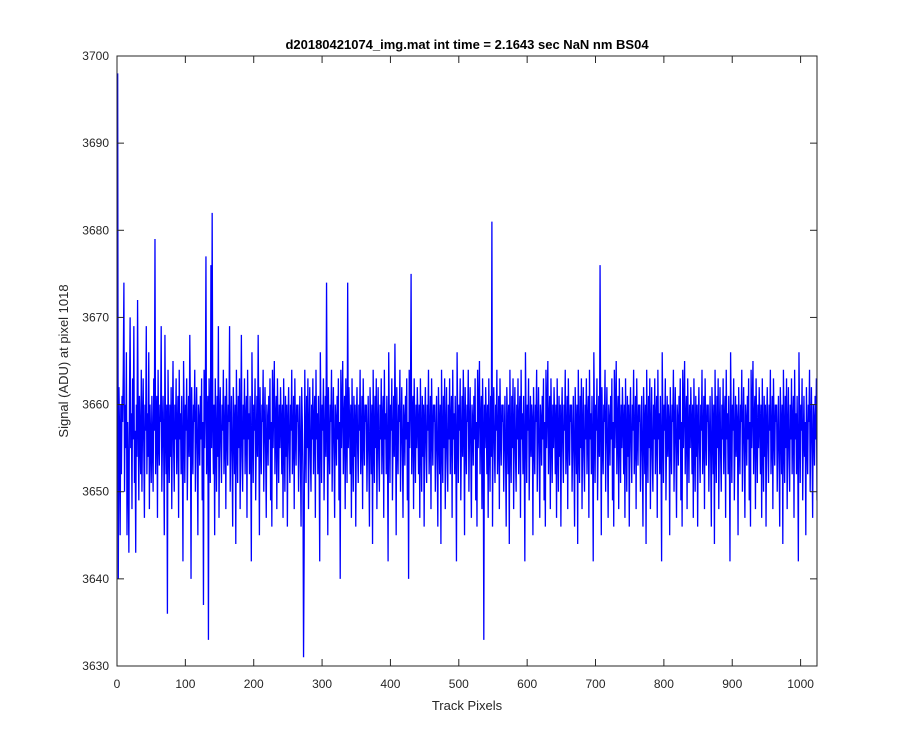 The width and height of the screenshot is (900, 750). Describe the element at coordinates (95, 492) in the screenshot. I see `y-tick-label: 3650` at that location.